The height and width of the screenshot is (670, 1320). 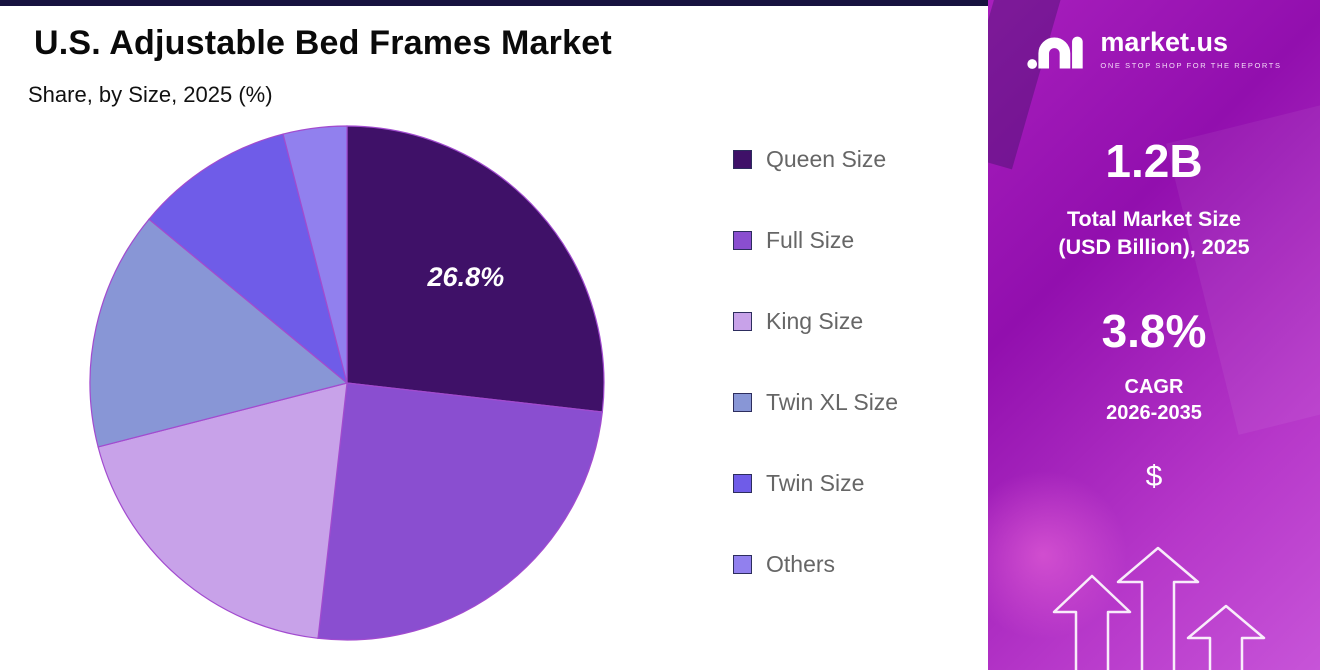 What do you see at coordinates (742, 402) in the screenshot?
I see `legend-swatch-twin-xl-size` at bounding box center [742, 402].